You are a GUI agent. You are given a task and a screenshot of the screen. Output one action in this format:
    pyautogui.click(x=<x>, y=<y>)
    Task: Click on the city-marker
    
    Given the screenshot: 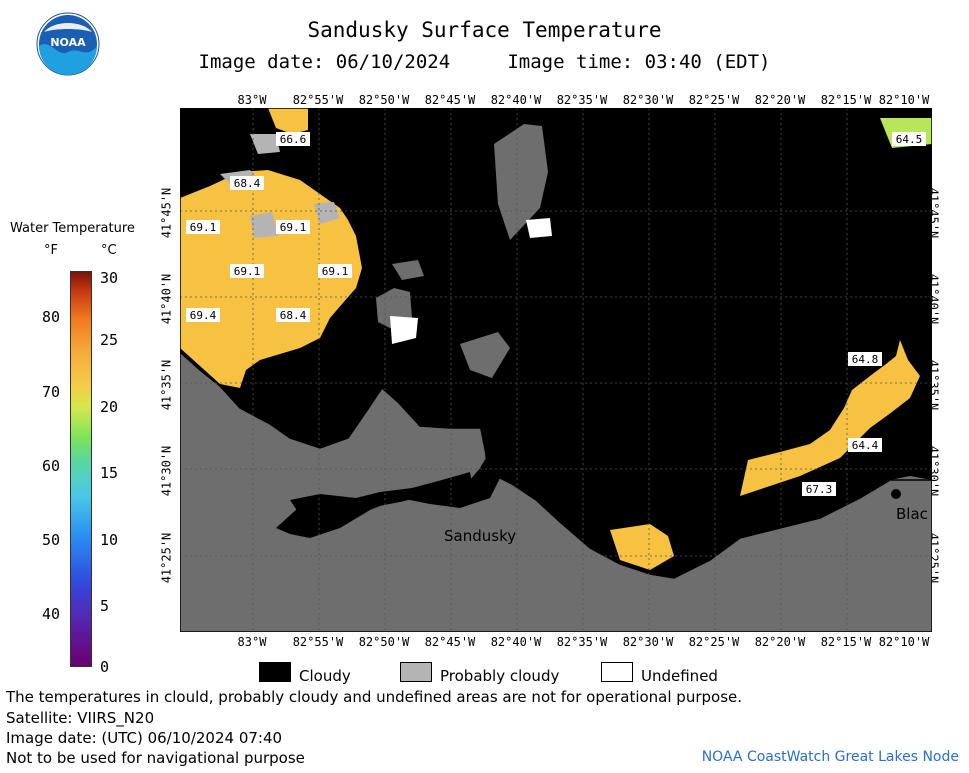 What is the action you would take?
    pyautogui.click(x=896, y=494)
    